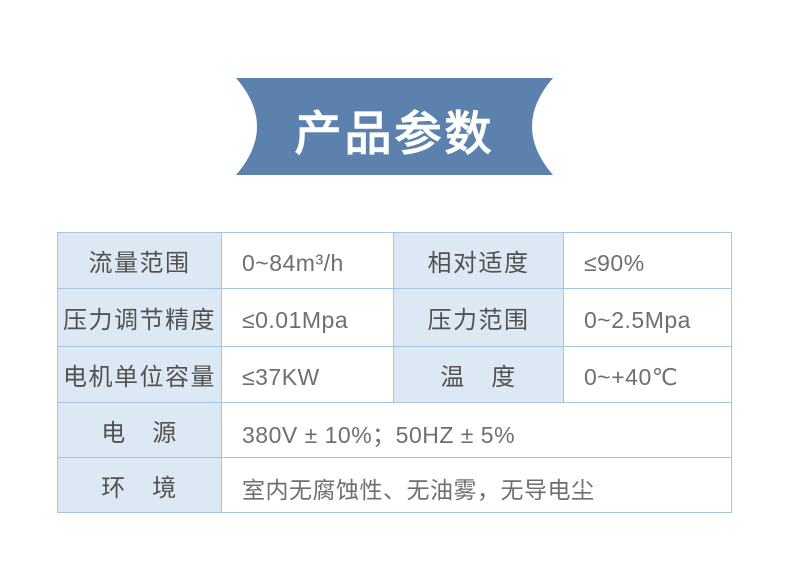 This screenshot has height=583, width=790. Describe the element at coordinates (479, 375) in the screenshot. I see `param-label-temperature: 温 度` at that location.